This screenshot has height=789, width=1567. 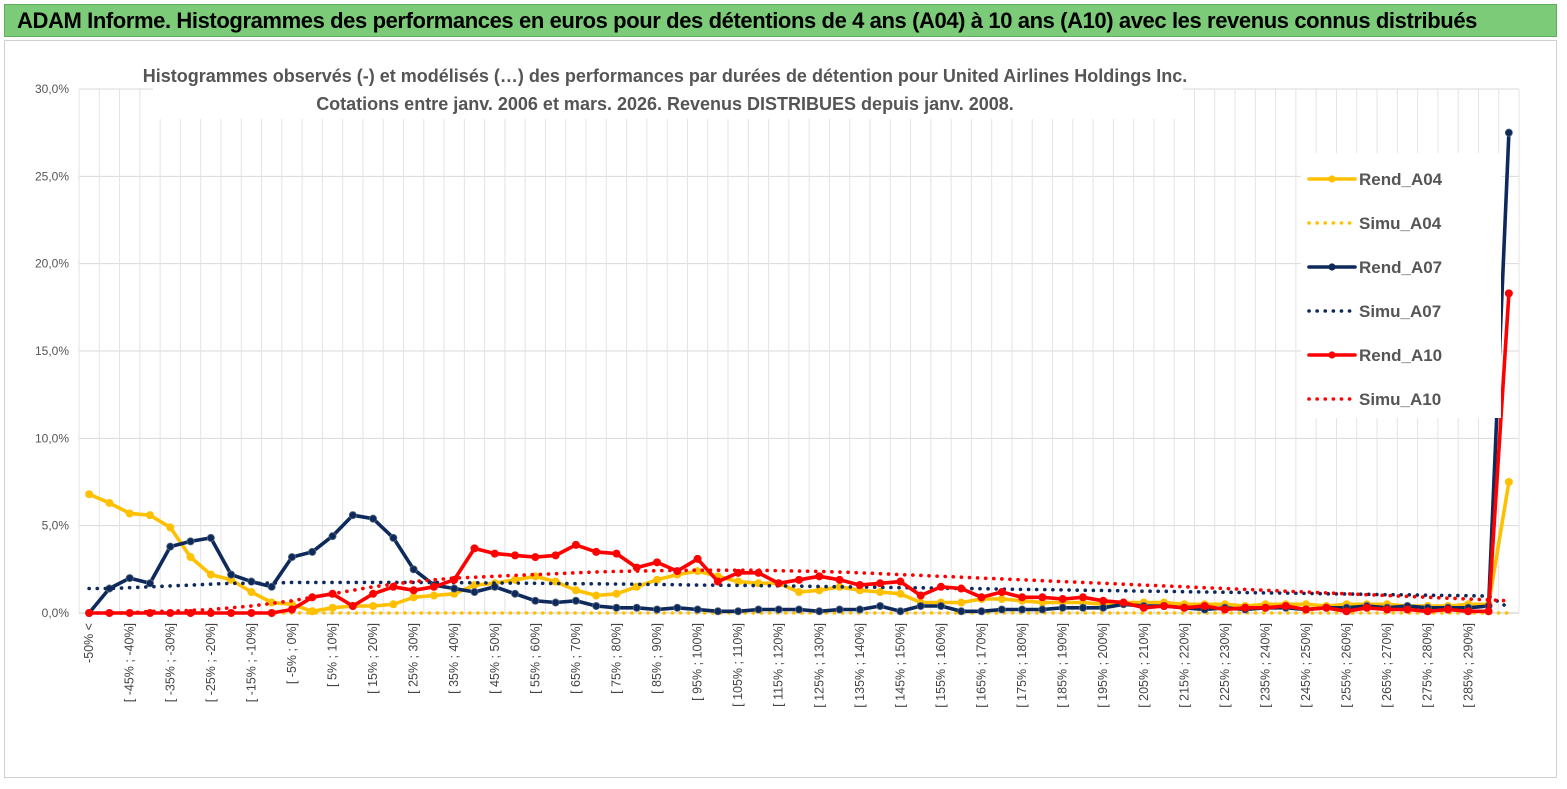 What do you see at coordinates (130, 662) in the screenshot?
I see `x-tick-label: [ -45% ; -40%]` at bounding box center [130, 662].